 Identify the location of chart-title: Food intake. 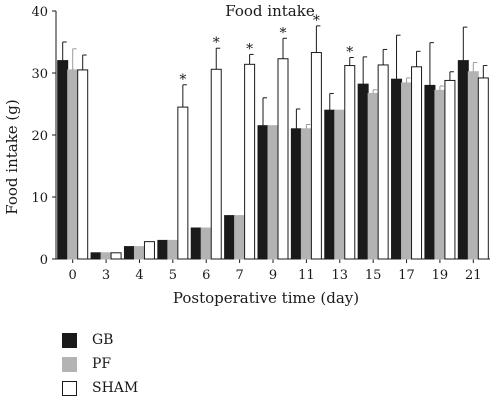
(270, 11).